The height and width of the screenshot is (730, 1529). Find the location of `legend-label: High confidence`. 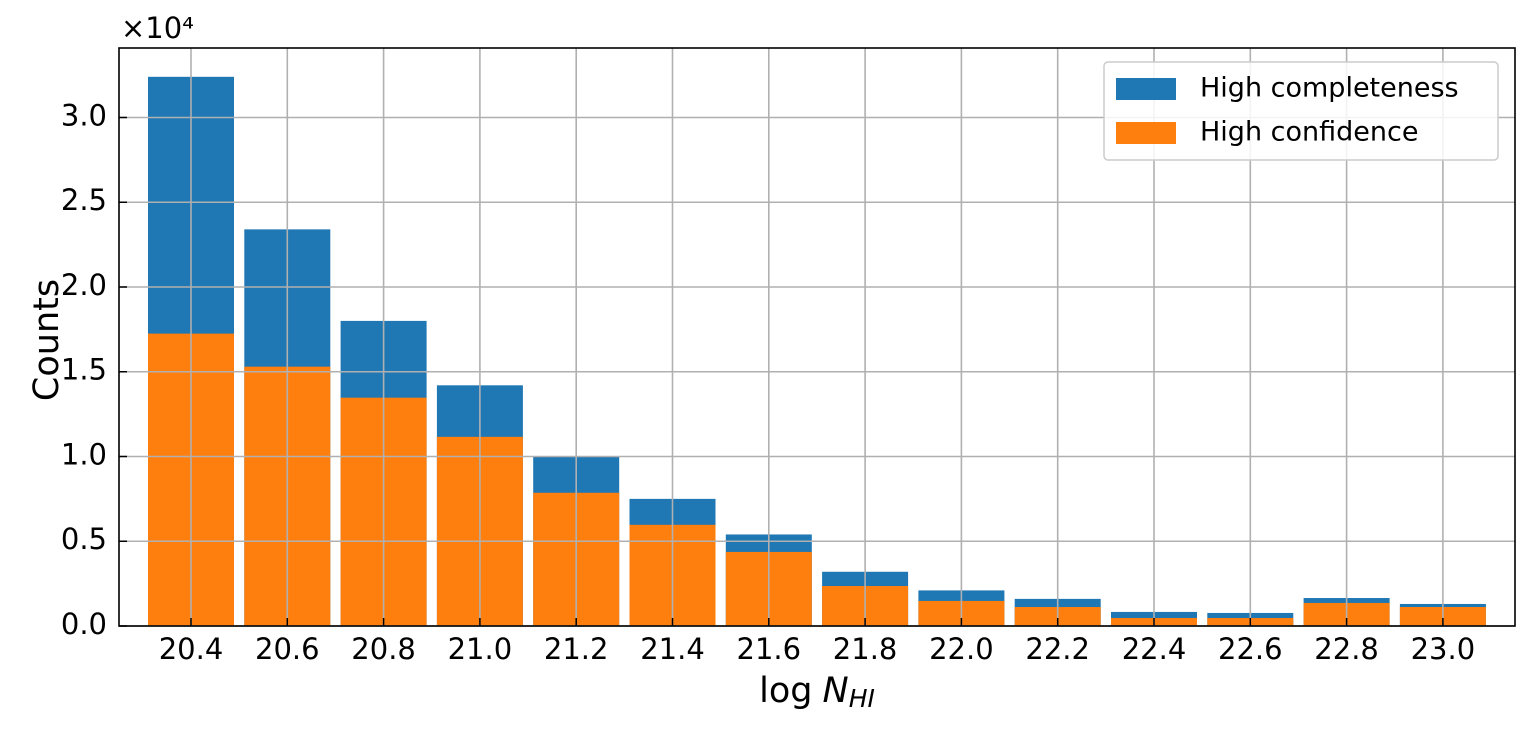

legend-label: High confidence is located at coordinates (1309, 132).